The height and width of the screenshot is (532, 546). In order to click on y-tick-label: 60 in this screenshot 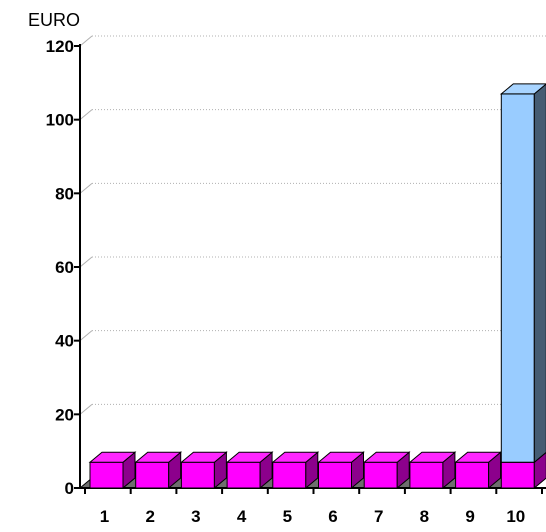, I will do `click(64, 267)`.